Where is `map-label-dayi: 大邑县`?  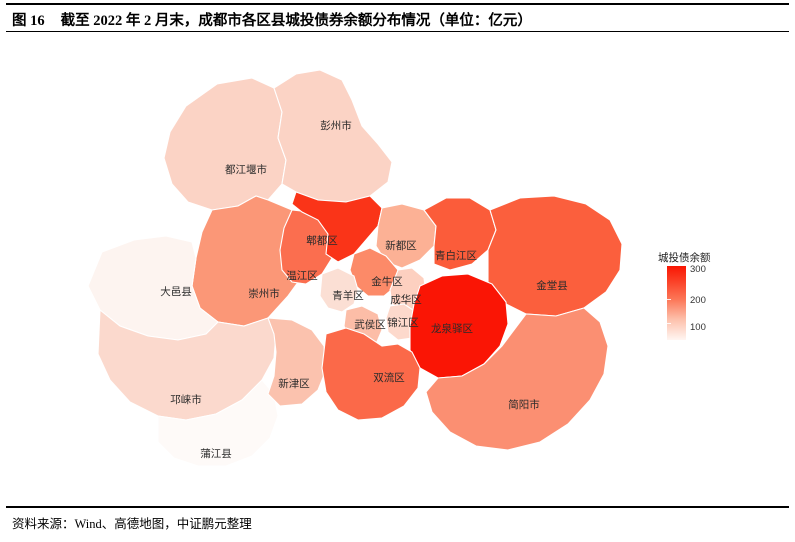
map-label-dayi: 大邑县 is located at coordinates (176, 291).